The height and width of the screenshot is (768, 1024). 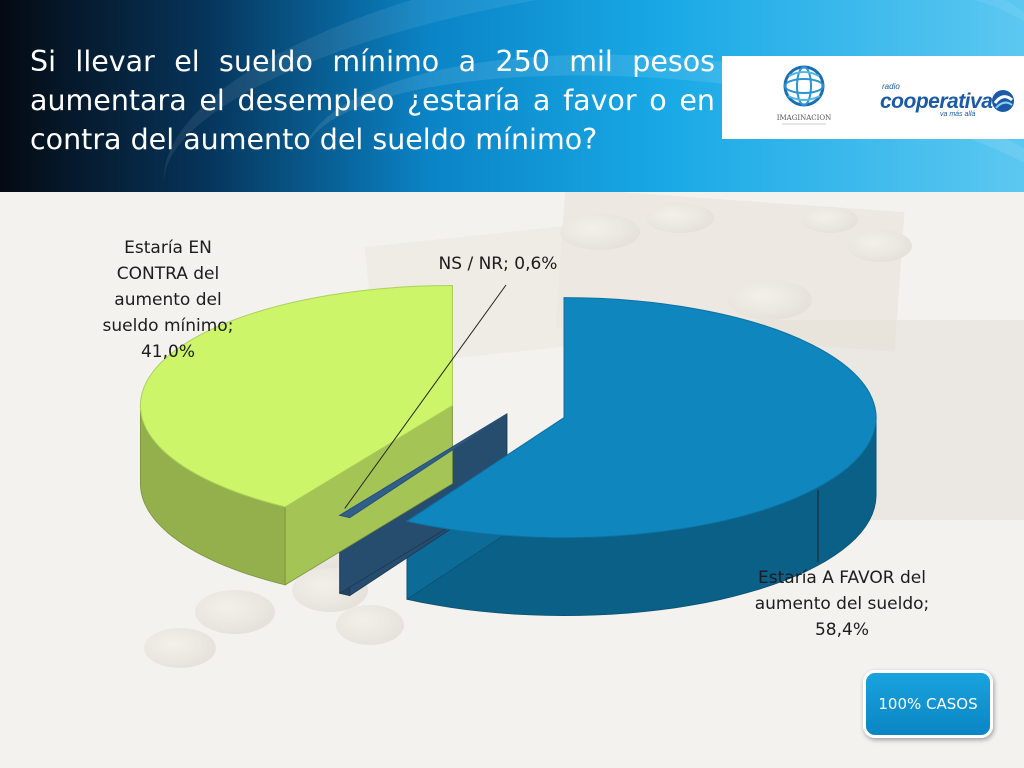 What do you see at coordinates (928, 704) in the screenshot?
I see `cases-badge: 100% CASOS` at bounding box center [928, 704].